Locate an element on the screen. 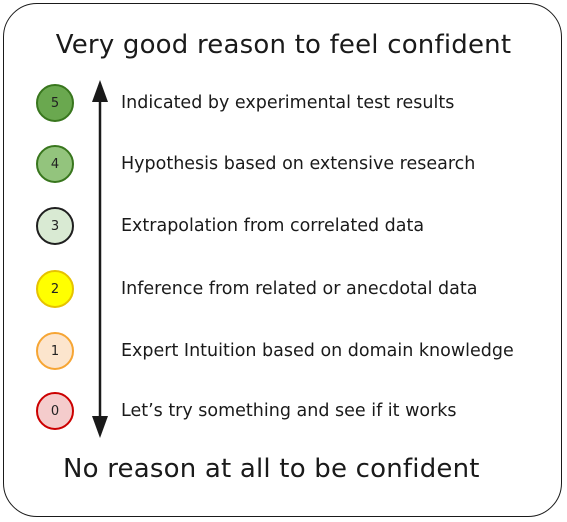 The height and width of the screenshot is (522, 567). level-row-4: 4 Hypothesis based on extensive research is located at coordinates (283, 164).